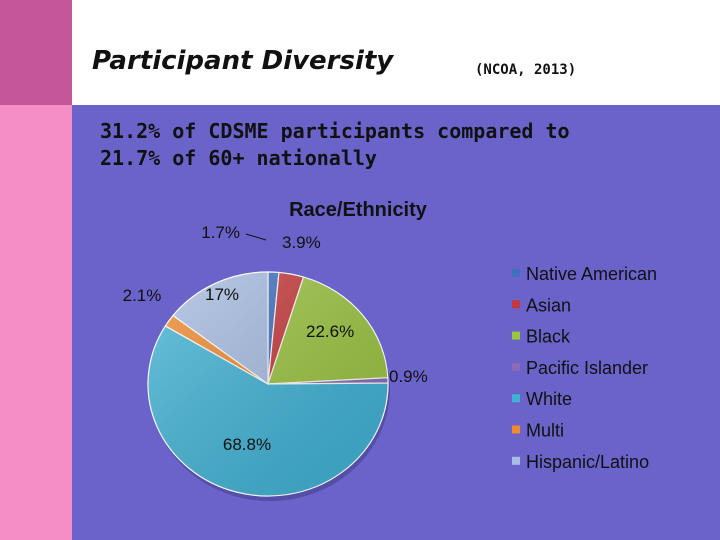 The width and height of the screenshot is (720, 540). What do you see at coordinates (516, 429) in the screenshot?
I see `legend-swatch-multi` at bounding box center [516, 429].